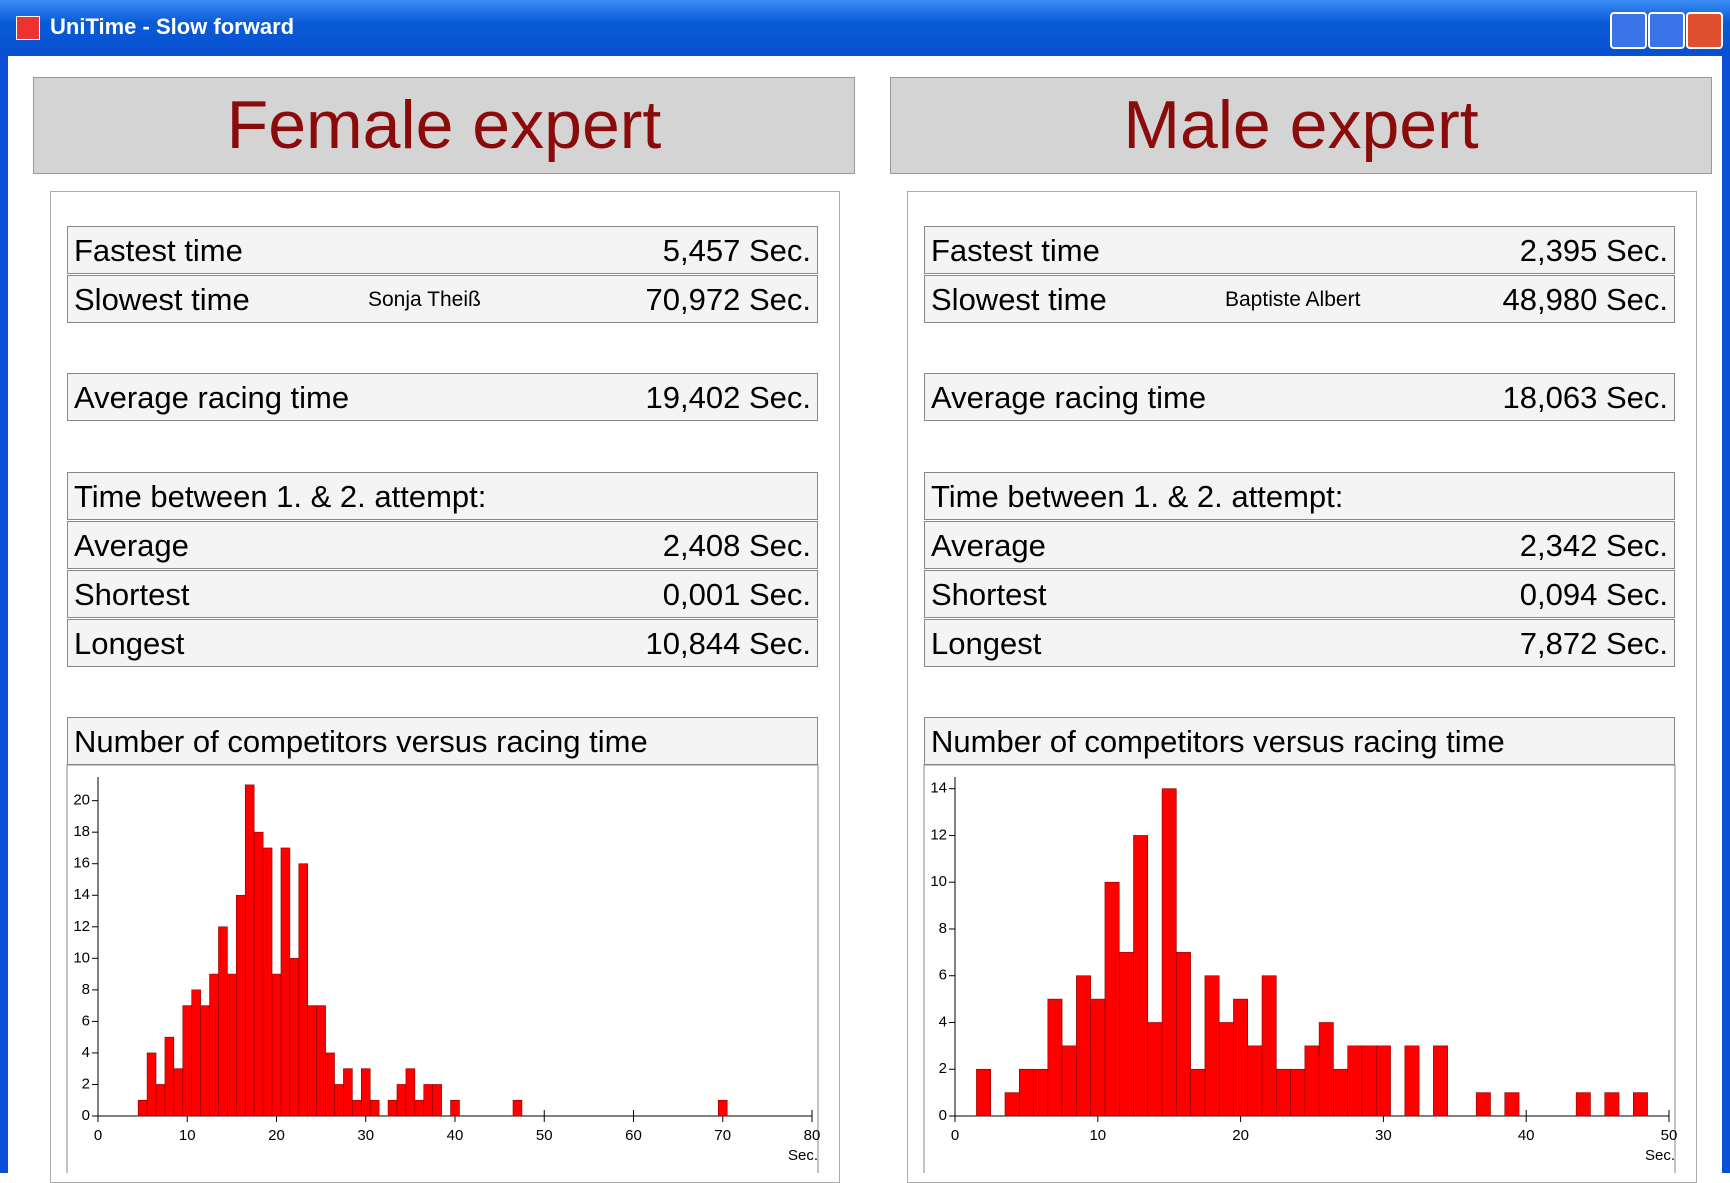 Image resolution: width=1730 pixels, height=1183 pixels. What do you see at coordinates (1704, 30) in the screenshot?
I see `close-button` at bounding box center [1704, 30].